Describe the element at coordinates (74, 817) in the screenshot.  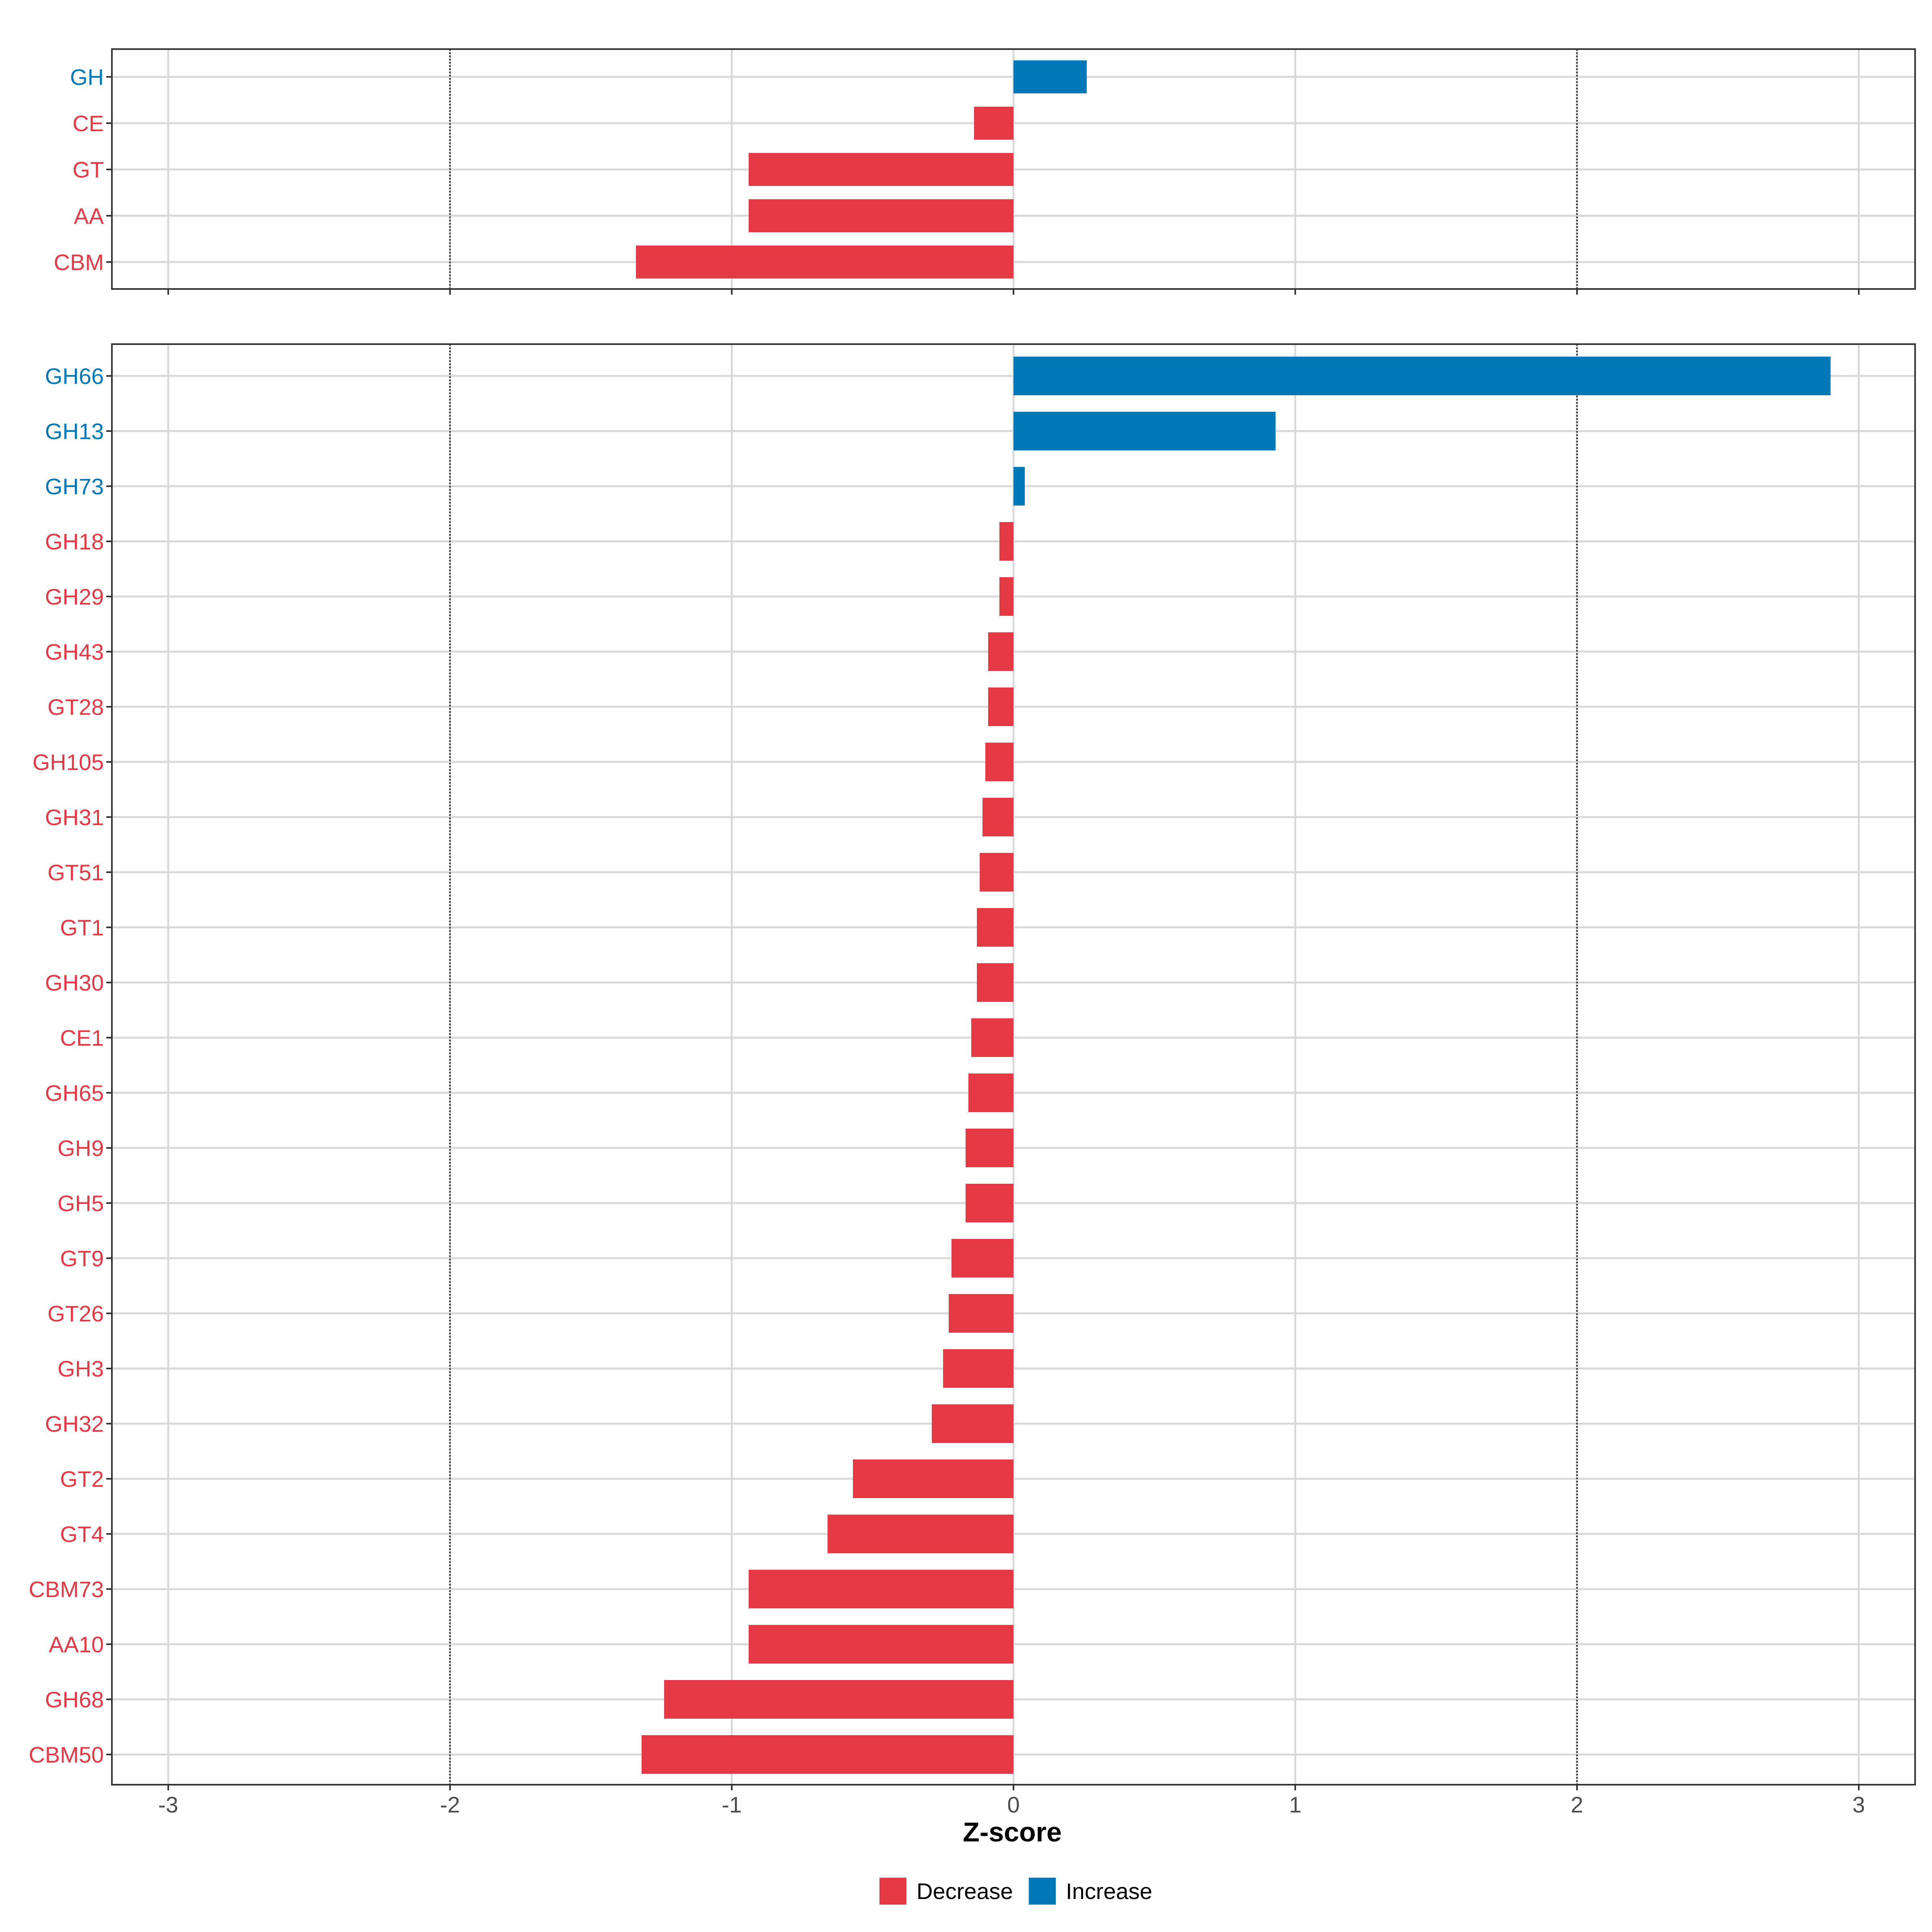
I see `category-label-gh31: GH31` at that location.